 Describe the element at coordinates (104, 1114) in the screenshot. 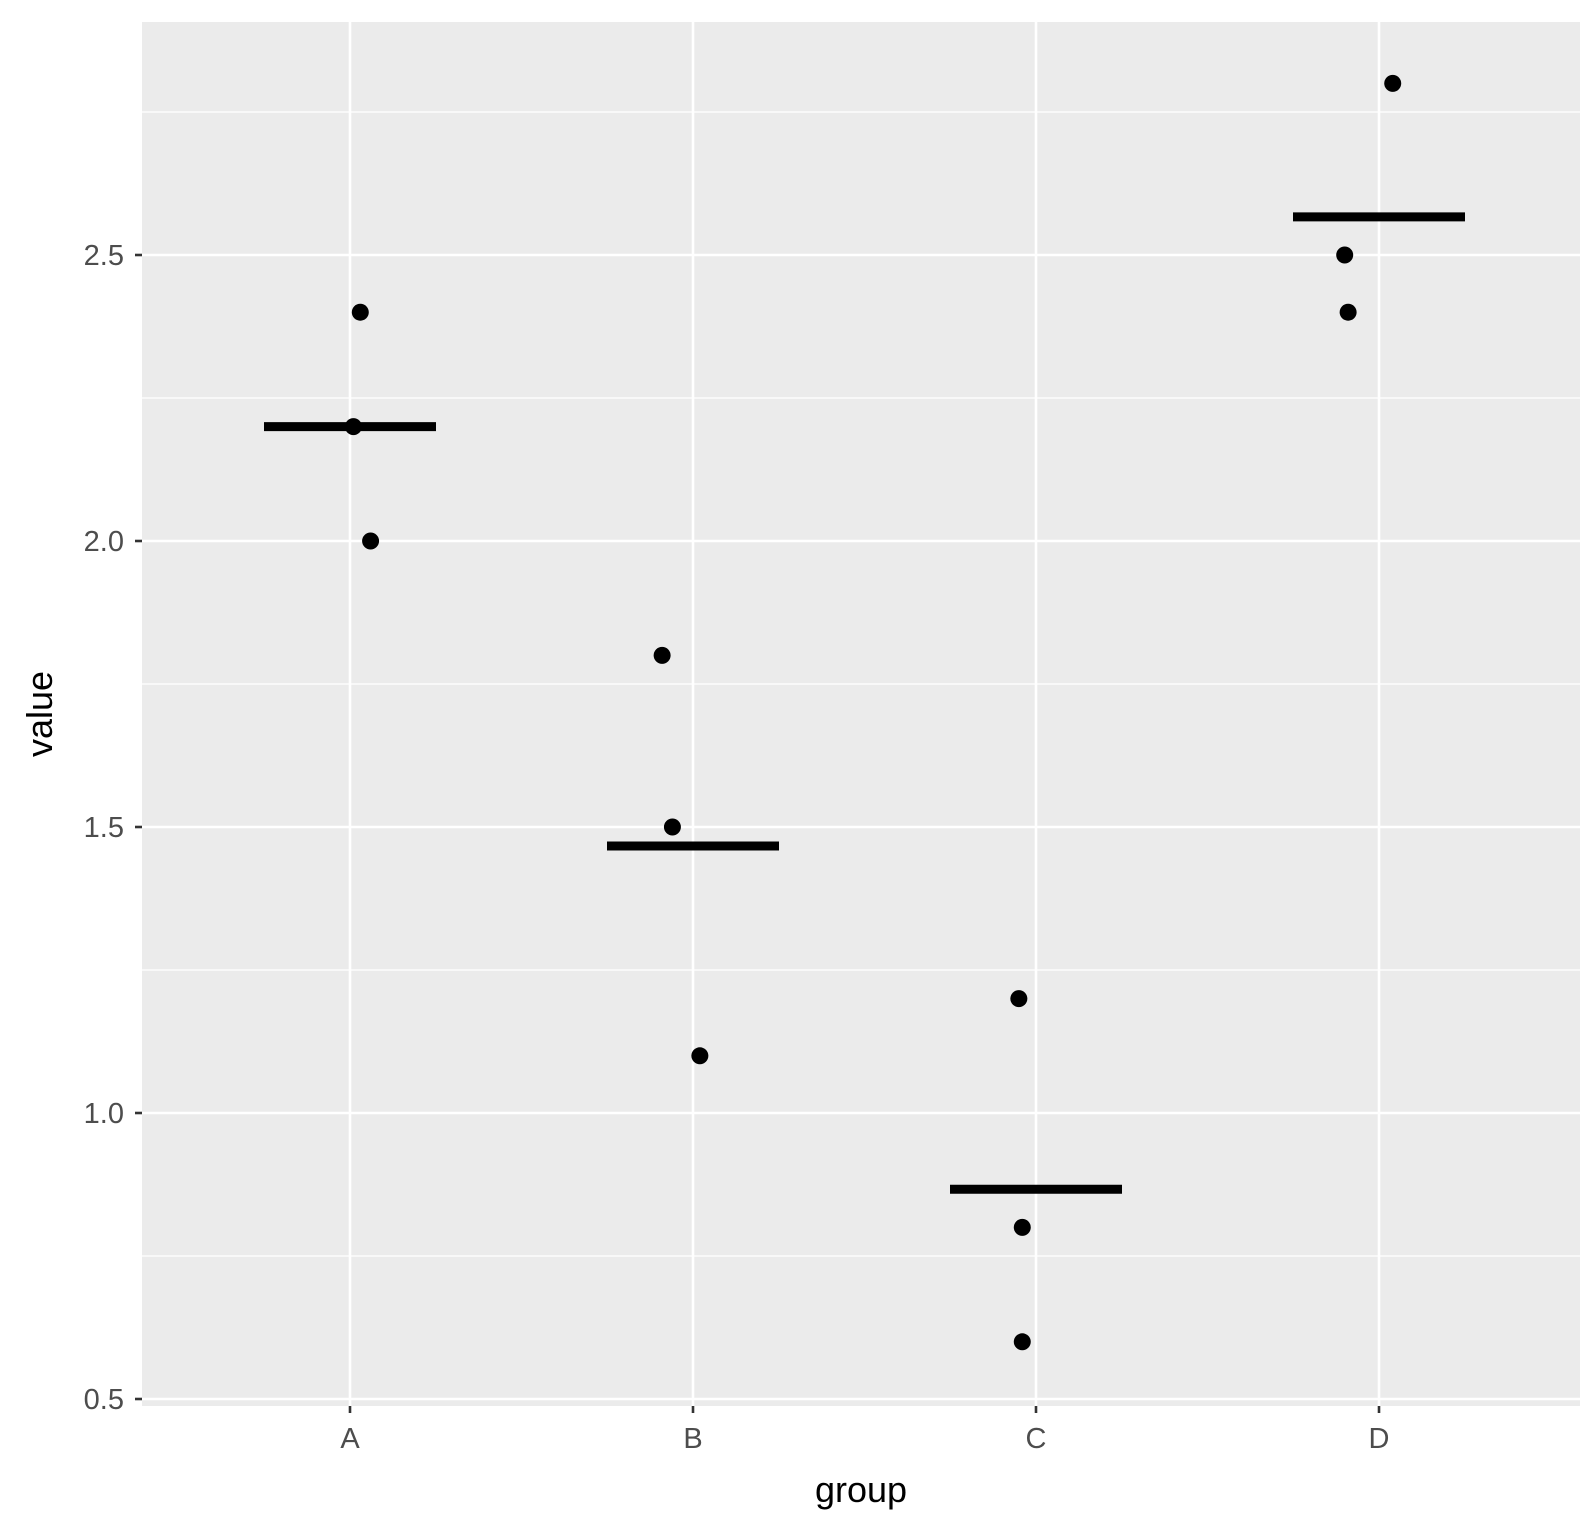

I see `y-tick-label: 1.0` at that location.